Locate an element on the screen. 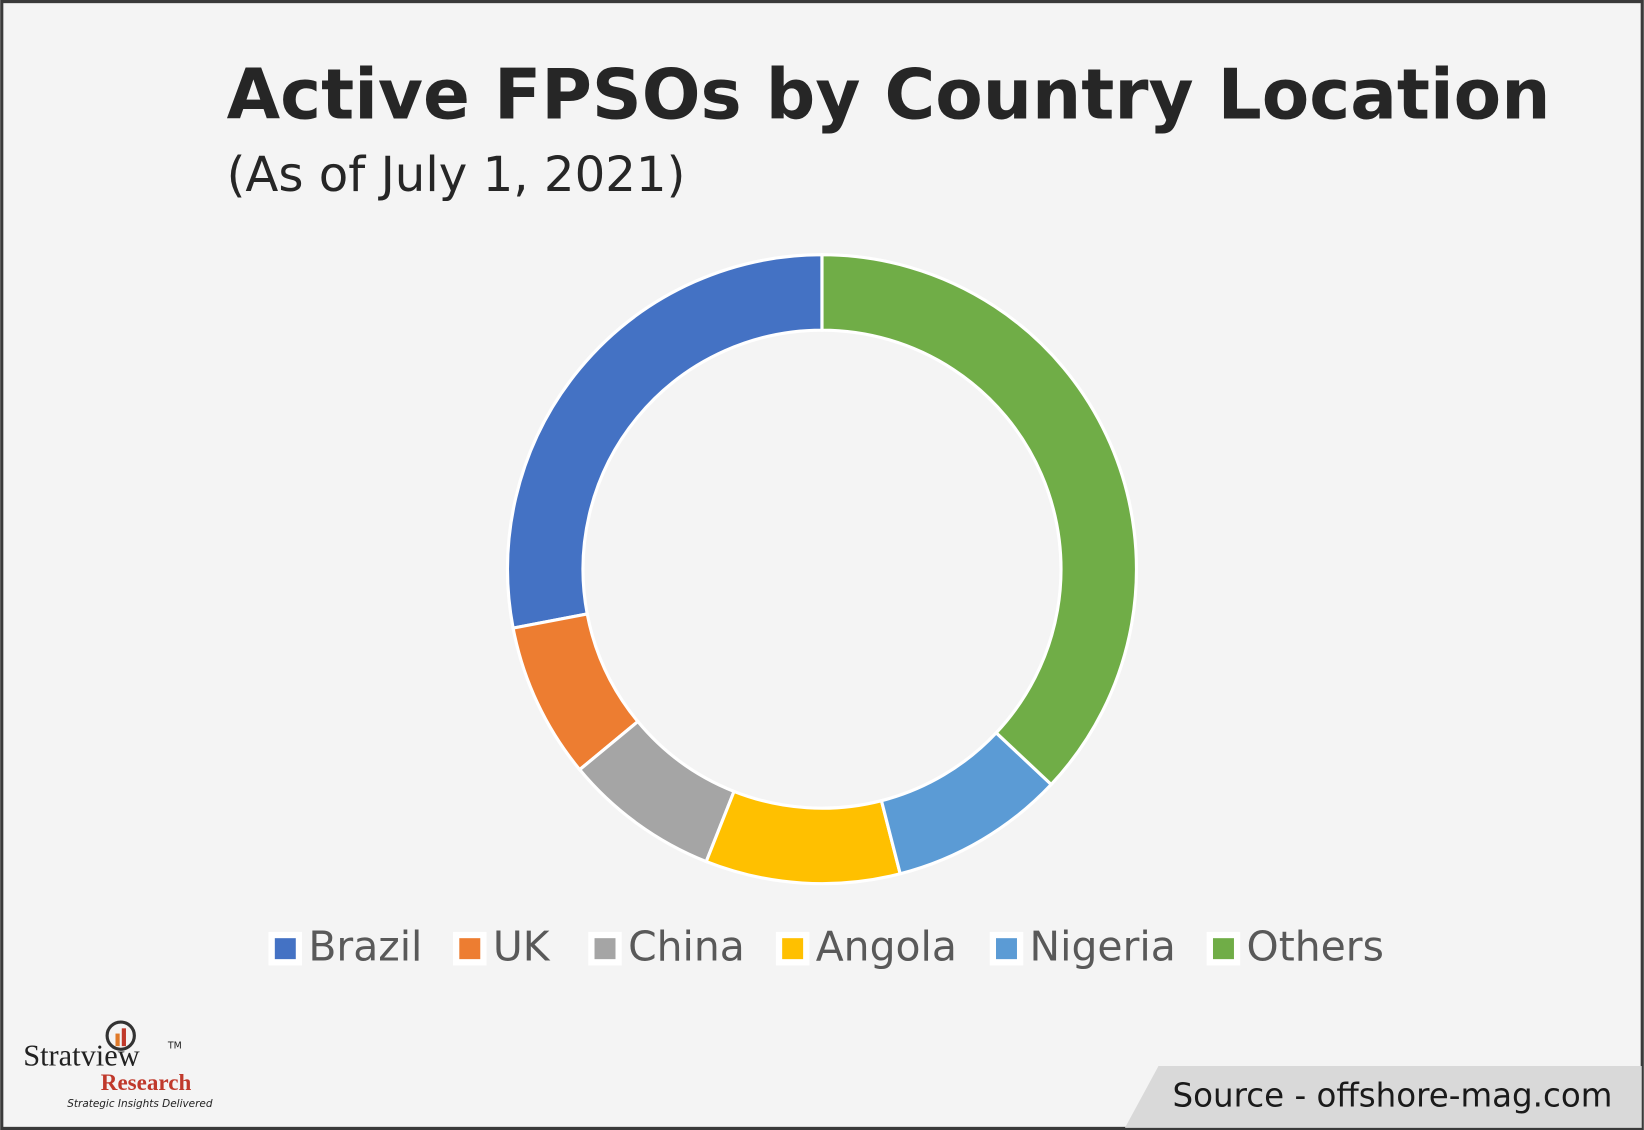 This screenshot has width=1644, height=1130. logo-division: Research is located at coordinates (146, 1082).